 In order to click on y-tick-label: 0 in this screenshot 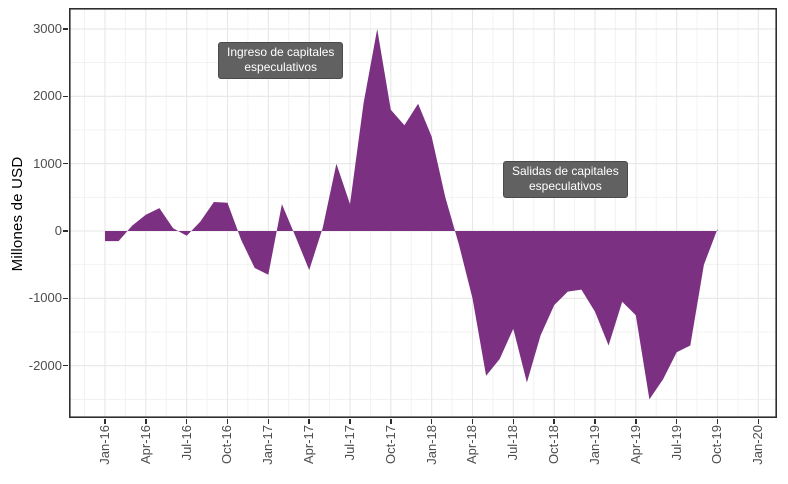, I will do `click(58, 230)`.